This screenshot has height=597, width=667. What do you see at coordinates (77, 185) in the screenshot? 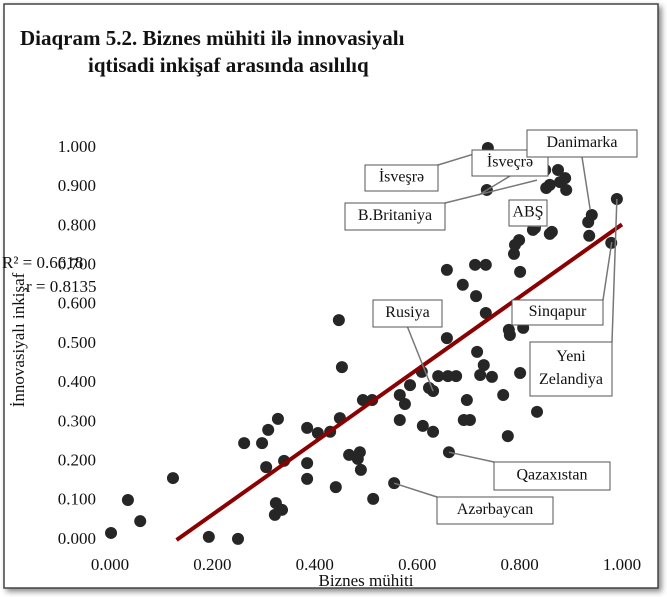
I see `y-tick-label: 0.900` at bounding box center [77, 185].